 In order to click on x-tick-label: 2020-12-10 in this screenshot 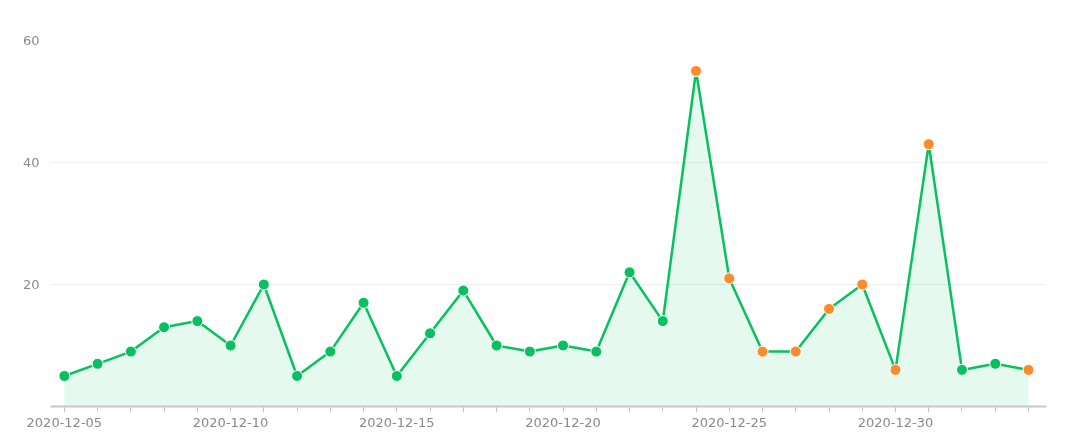, I will do `click(230, 422)`.